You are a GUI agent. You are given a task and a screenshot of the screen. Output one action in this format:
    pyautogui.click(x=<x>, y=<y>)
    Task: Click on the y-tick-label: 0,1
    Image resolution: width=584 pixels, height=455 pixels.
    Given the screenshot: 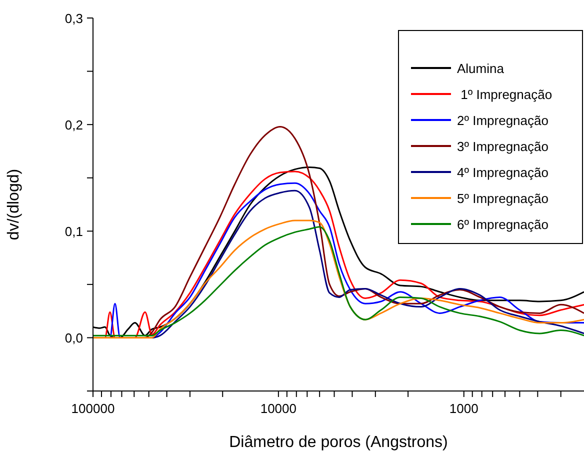 What is the action you would take?
    pyautogui.click(x=73, y=232)
    